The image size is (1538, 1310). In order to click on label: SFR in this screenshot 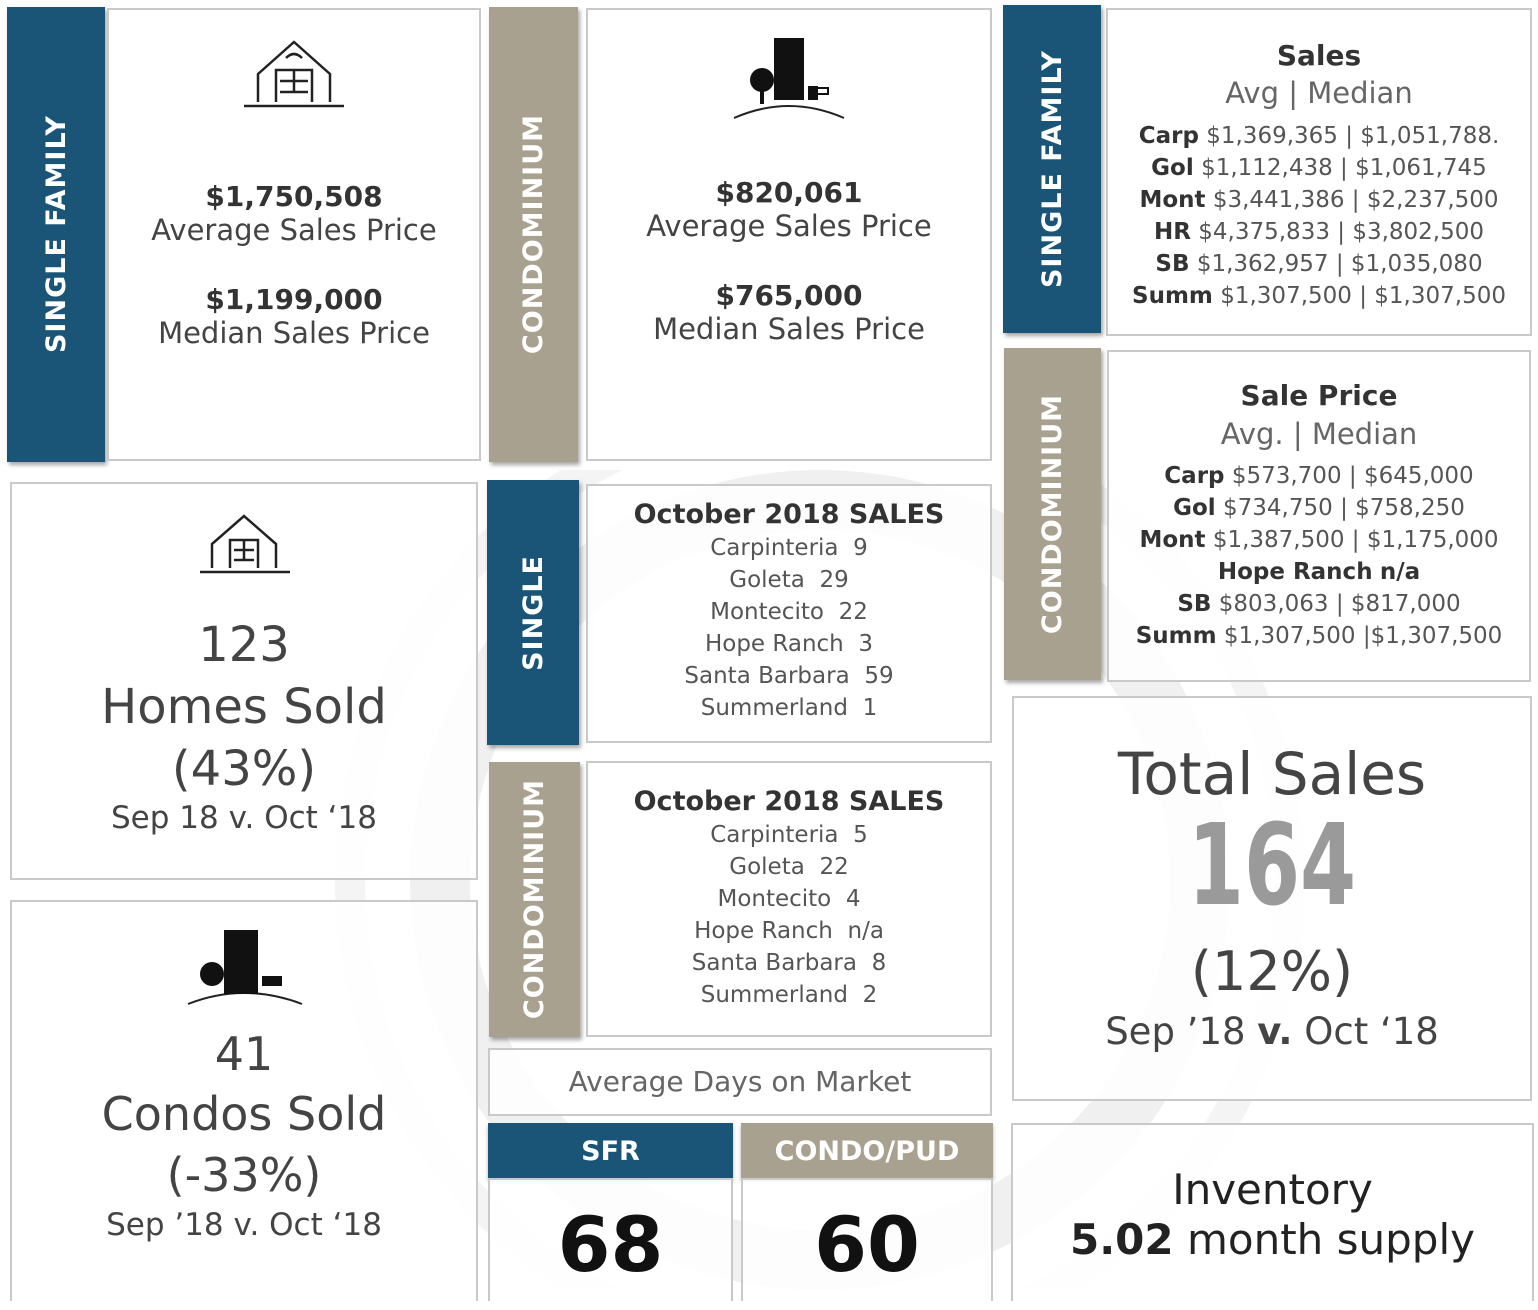, I will do `click(610, 1151)`.